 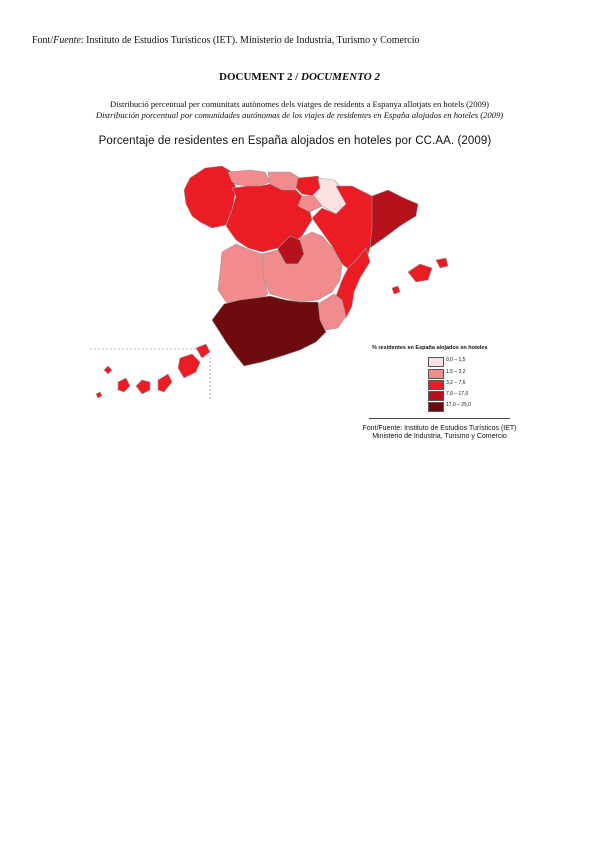 What do you see at coordinates (210, 197) in the screenshot?
I see `region-galicia` at bounding box center [210, 197].